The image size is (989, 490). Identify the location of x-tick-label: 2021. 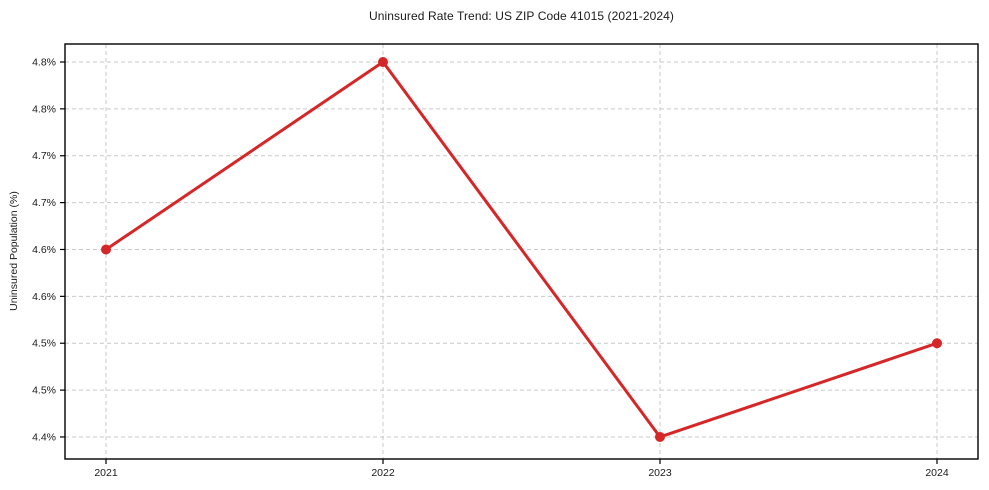
(106, 473).